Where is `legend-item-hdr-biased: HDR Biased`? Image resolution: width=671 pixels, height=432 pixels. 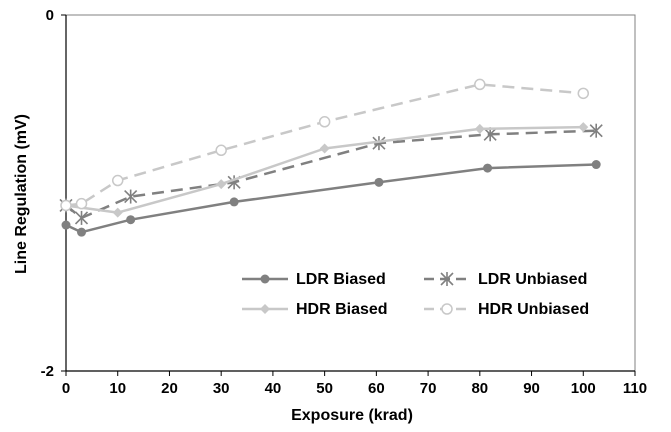
legend-item-hdr-biased: HDR Biased is located at coordinates (315, 309).